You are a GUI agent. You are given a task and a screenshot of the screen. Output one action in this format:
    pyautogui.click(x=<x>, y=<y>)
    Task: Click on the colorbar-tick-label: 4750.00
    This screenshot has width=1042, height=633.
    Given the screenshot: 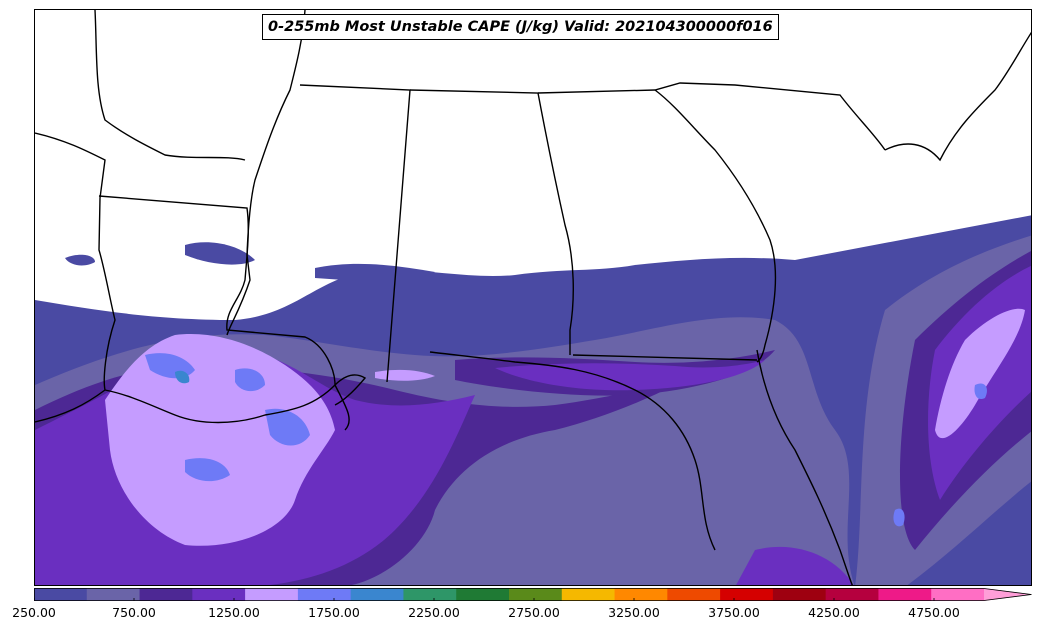 What is the action you would take?
    pyautogui.click(x=934, y=612)
    